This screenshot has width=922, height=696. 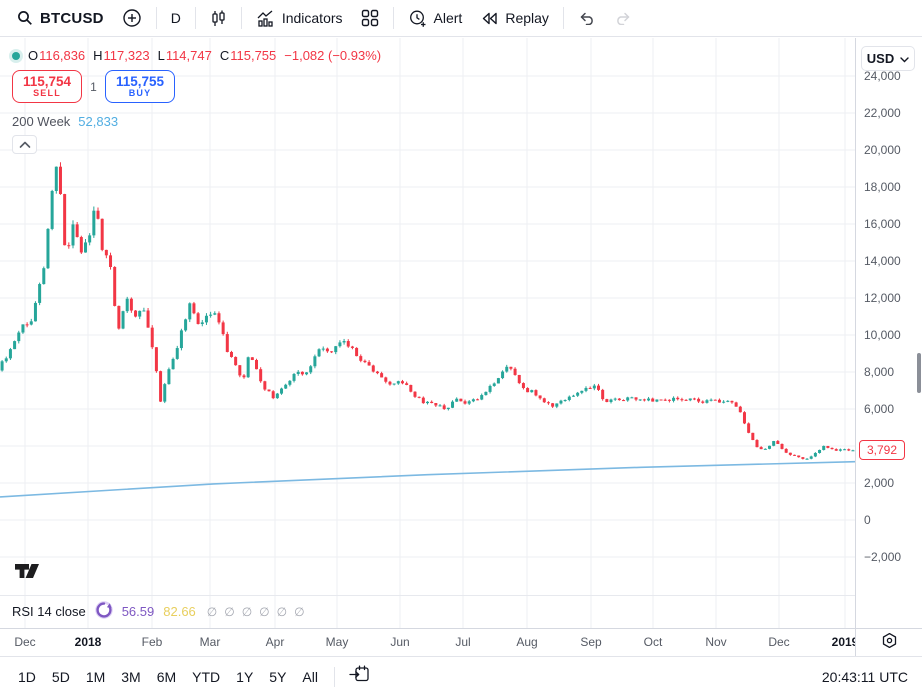 I want to click on chart-style-button, so click(x=218, y=18).